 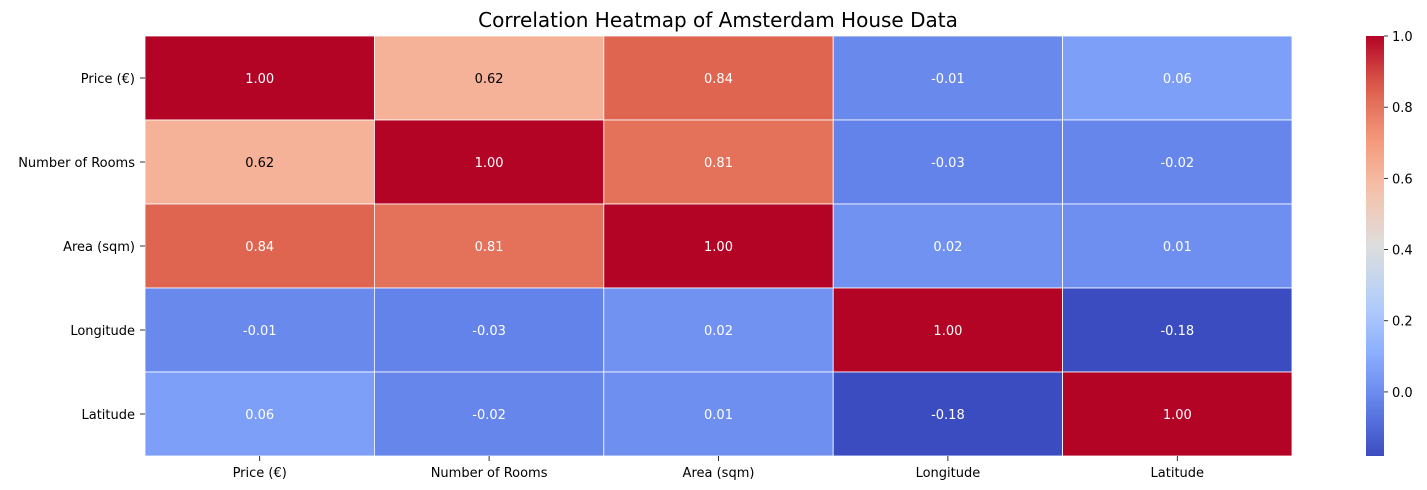 What do you see at coordinates (1375, 246) in the screenshot?
I see `colorbar-gradient` at bounding box center [1375, 246].